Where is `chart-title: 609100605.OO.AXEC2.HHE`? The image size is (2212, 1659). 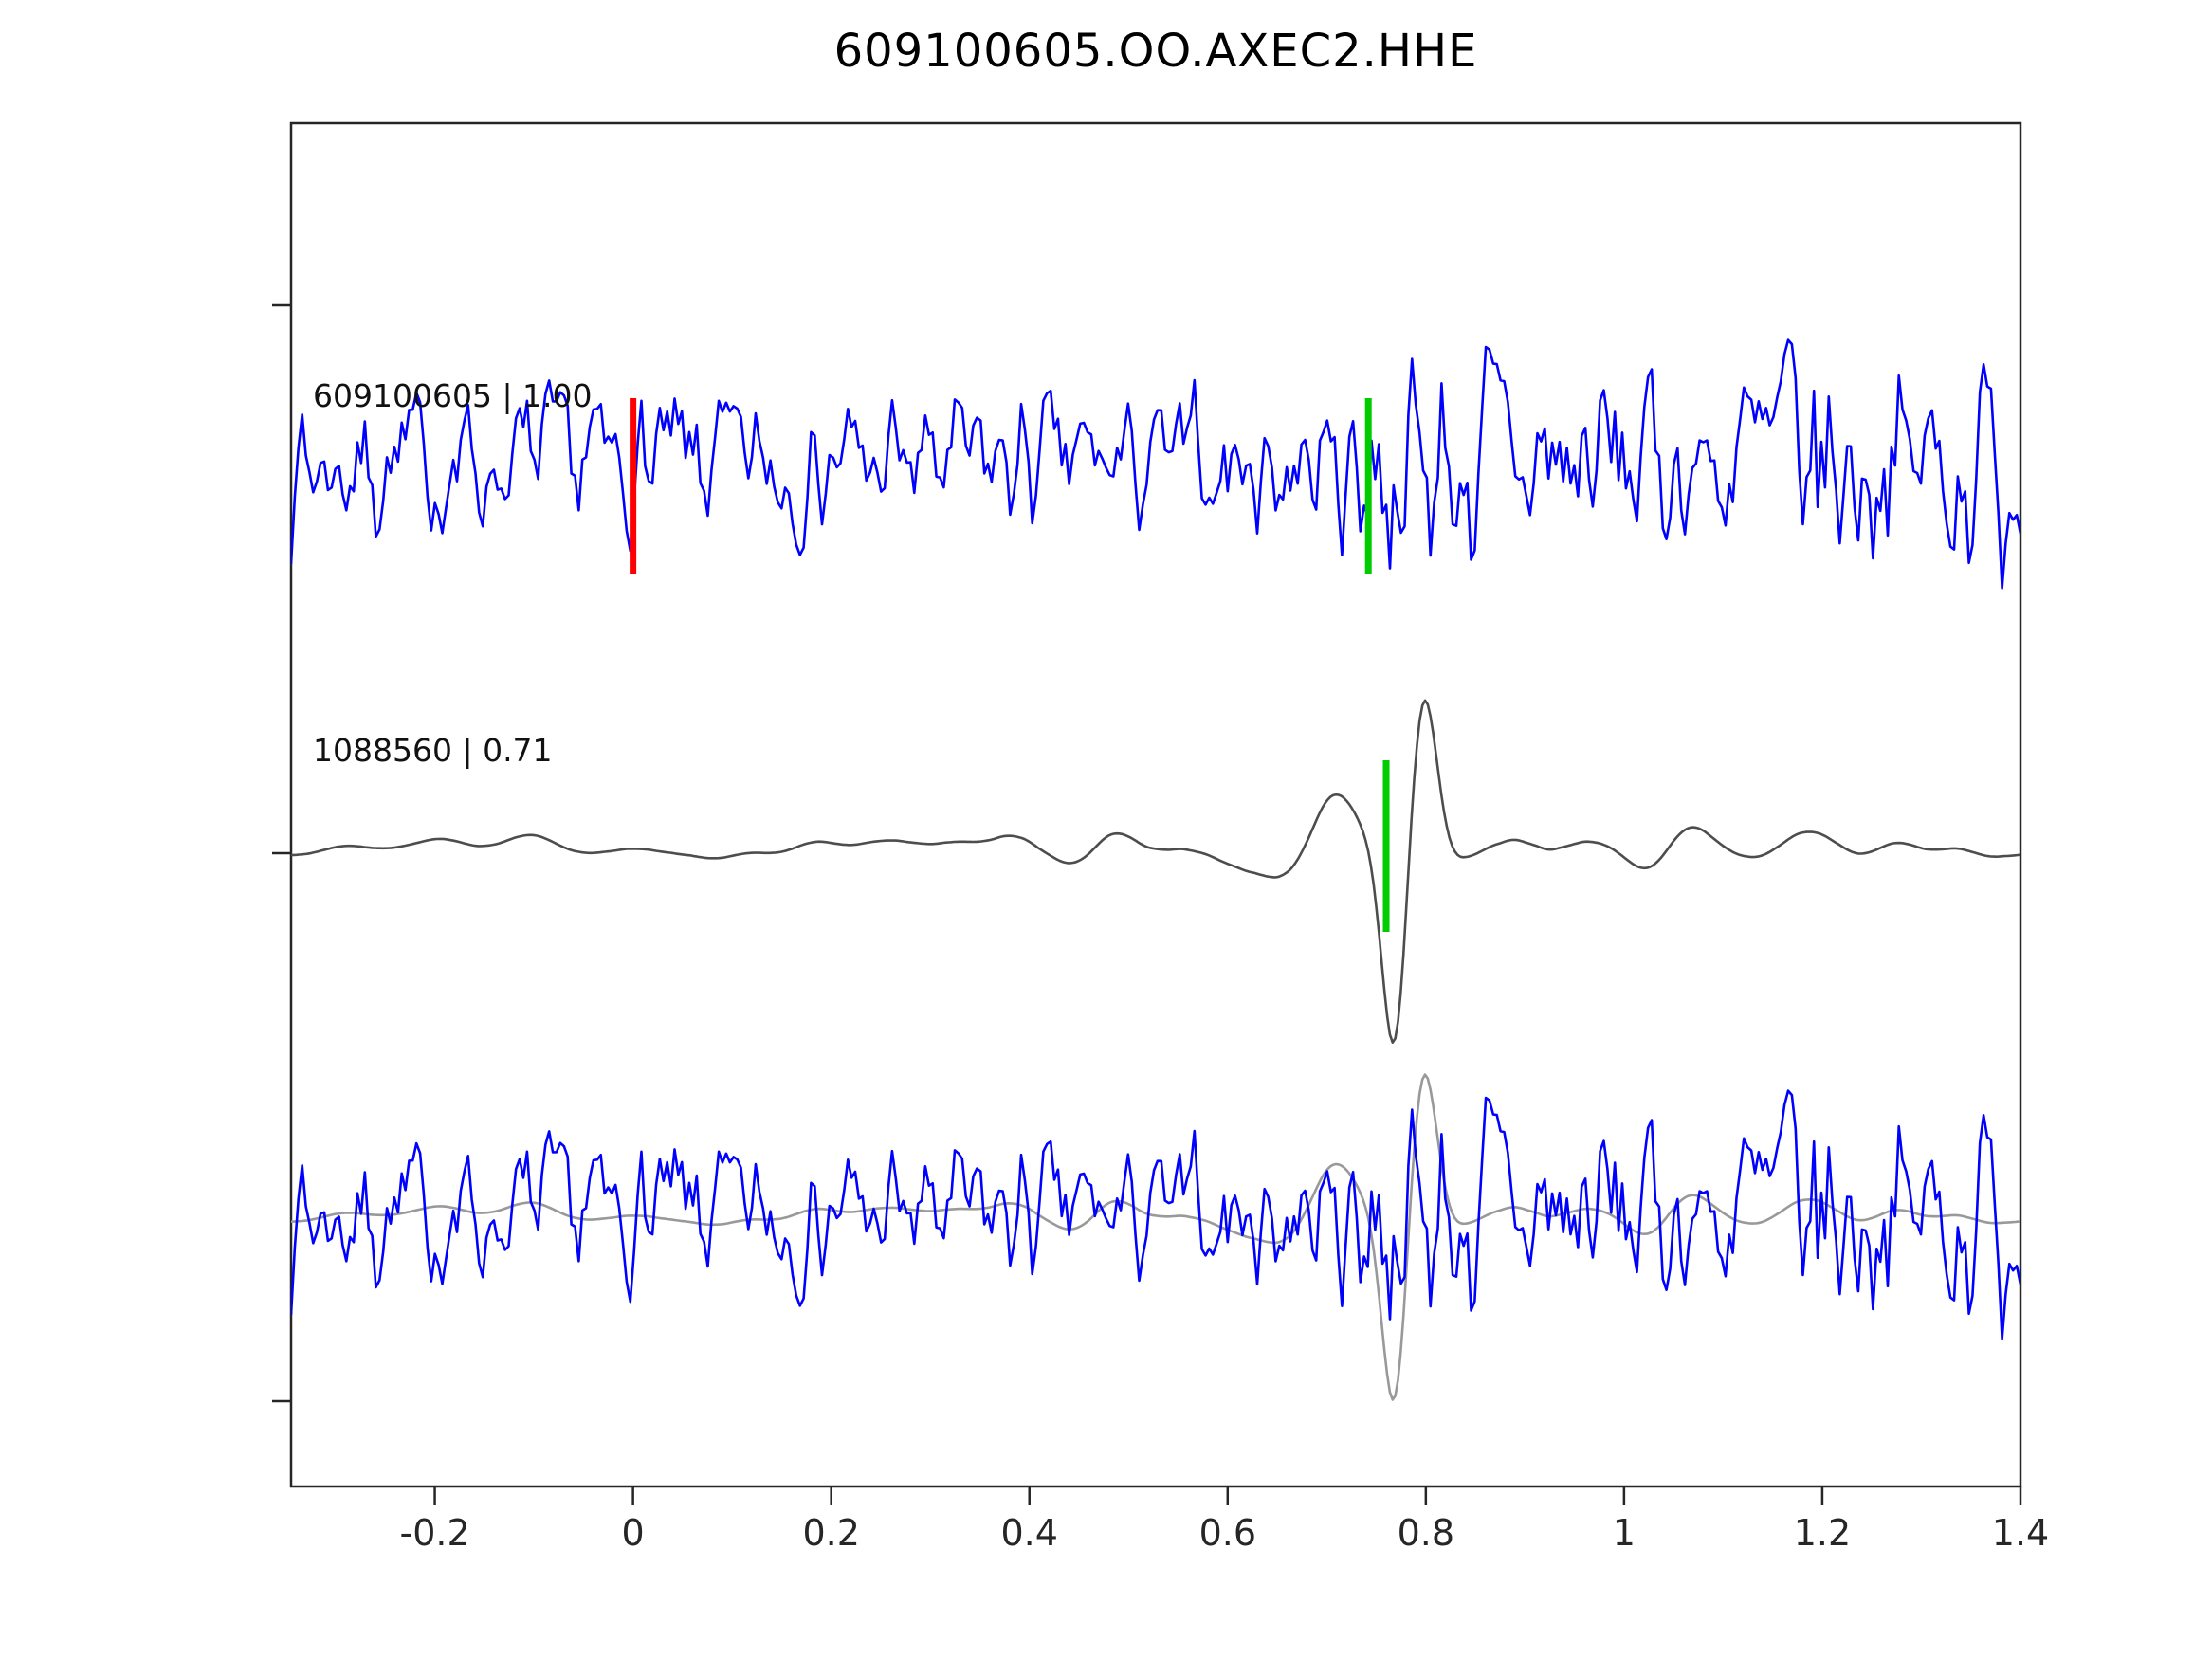 chart-title: 609100605.OO.AXEC2.HHE is located at coordinates (1155, 51).